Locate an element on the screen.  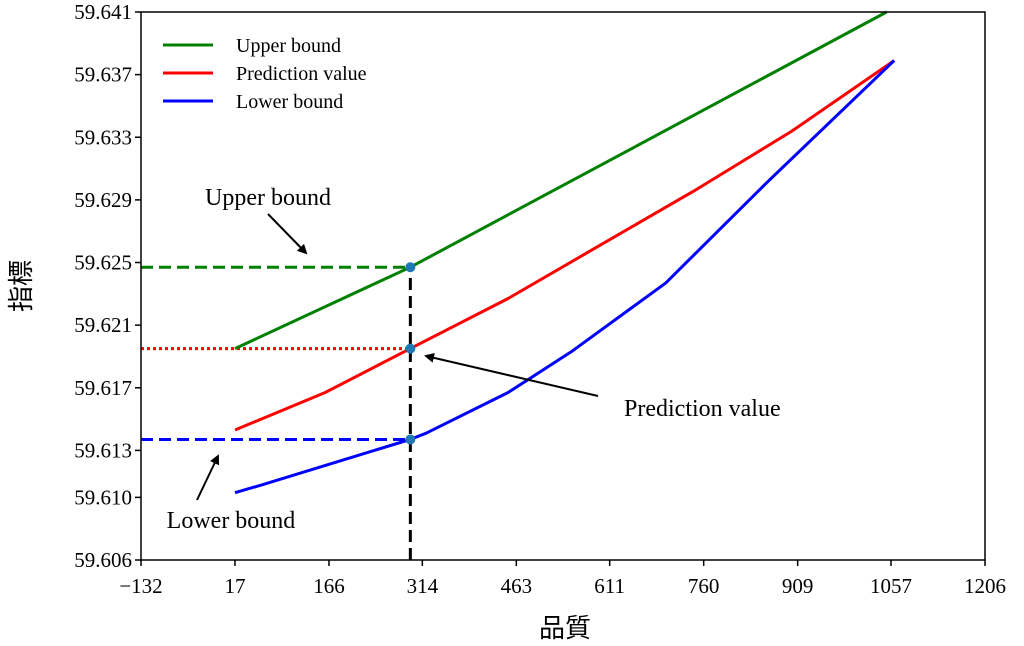
x-tick-label: 314 is located at coordinates (423, 586).